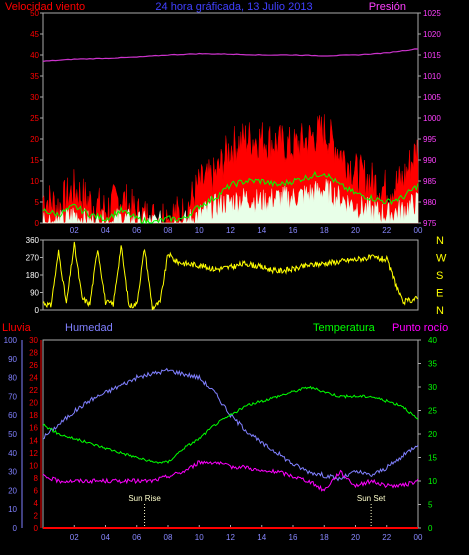 The width and height of the screenshot is (469, 555). I want to click on humidity-tick: 100, so click(11, 340).